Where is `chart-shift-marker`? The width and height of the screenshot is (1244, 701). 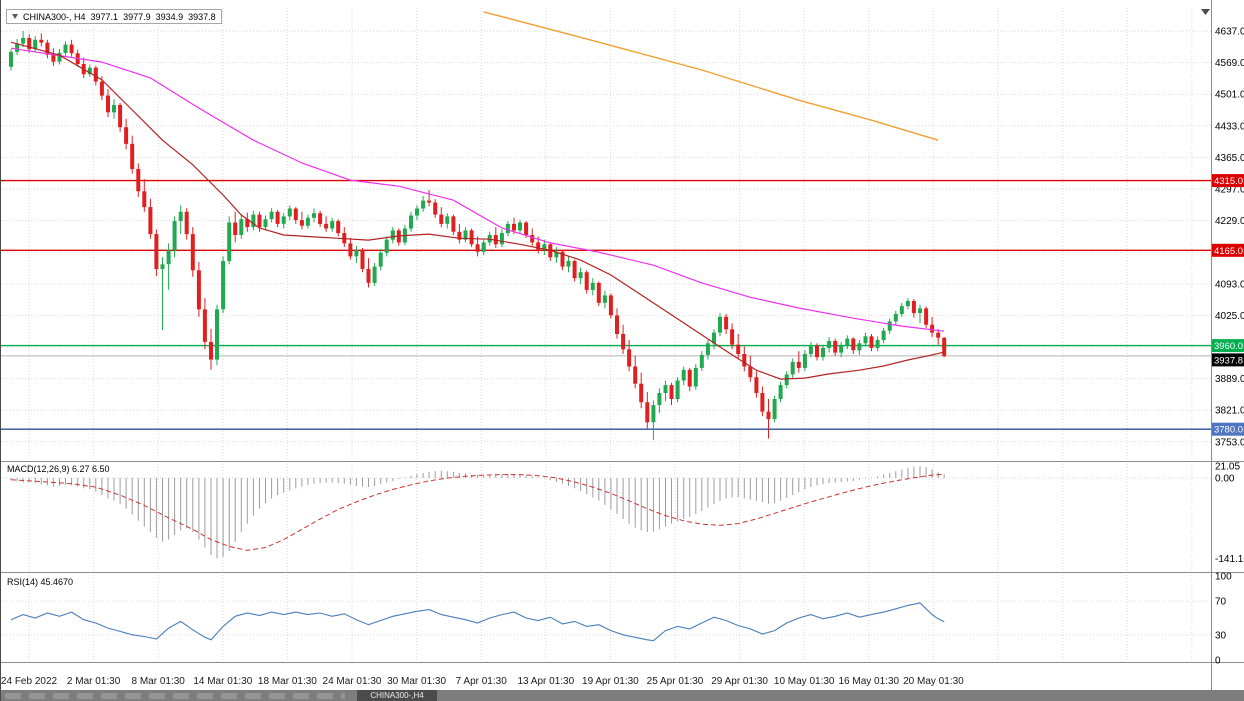 chart-shift-marker is located at coordinates (1205, 12).